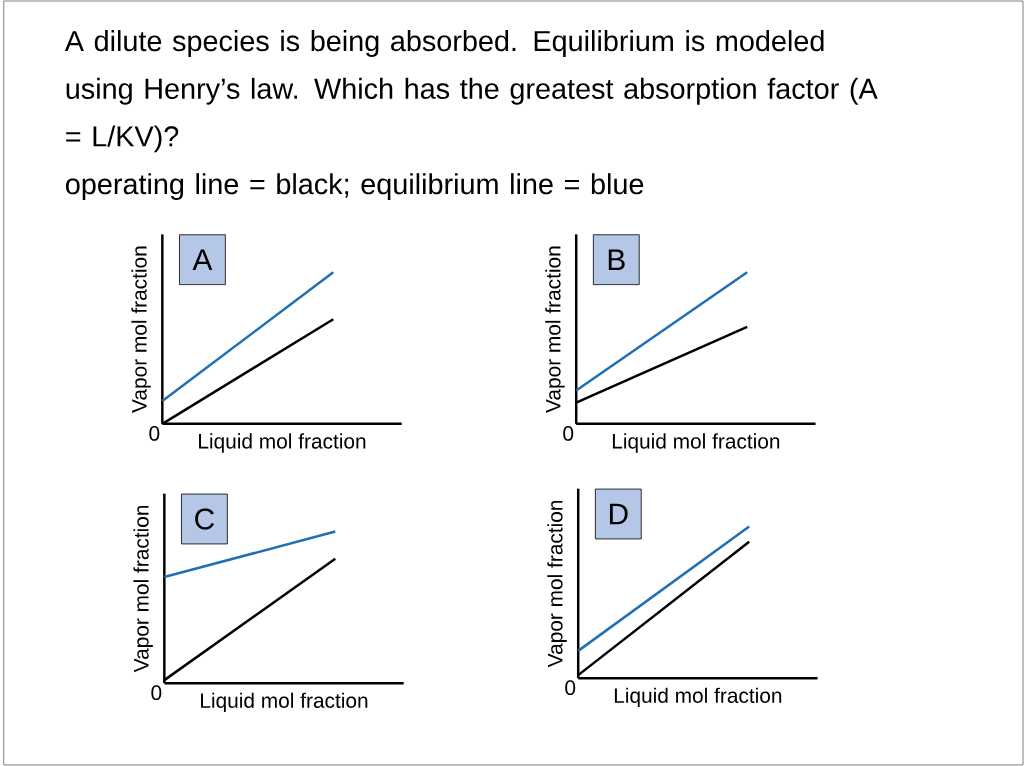 This screenshot has height=766, width=1024. What do you see at coordinates (355, 187) in the screenshot?
I see `text: operating line = black; equilibrium line = blue` at bounding box center [355, 187].